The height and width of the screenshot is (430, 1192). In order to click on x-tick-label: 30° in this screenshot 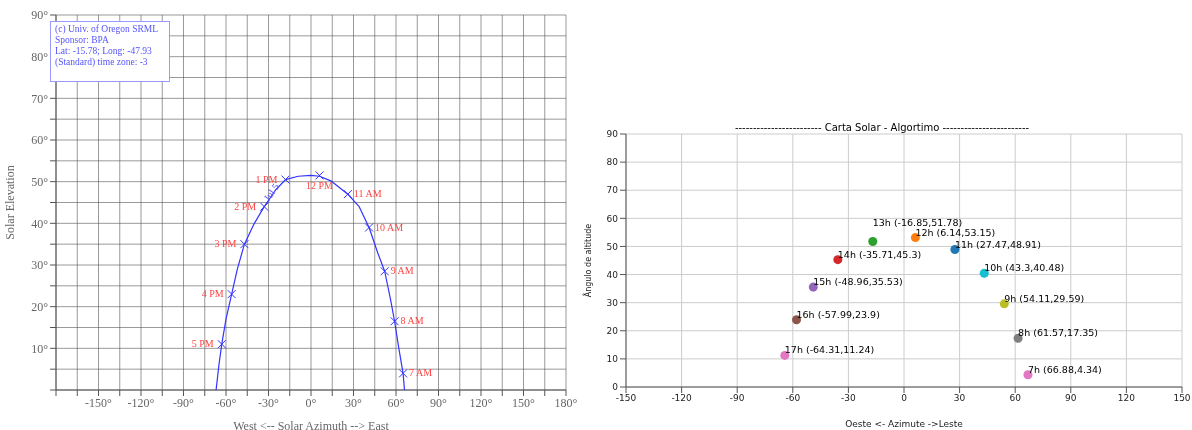, I will do `click(354, 402)`.